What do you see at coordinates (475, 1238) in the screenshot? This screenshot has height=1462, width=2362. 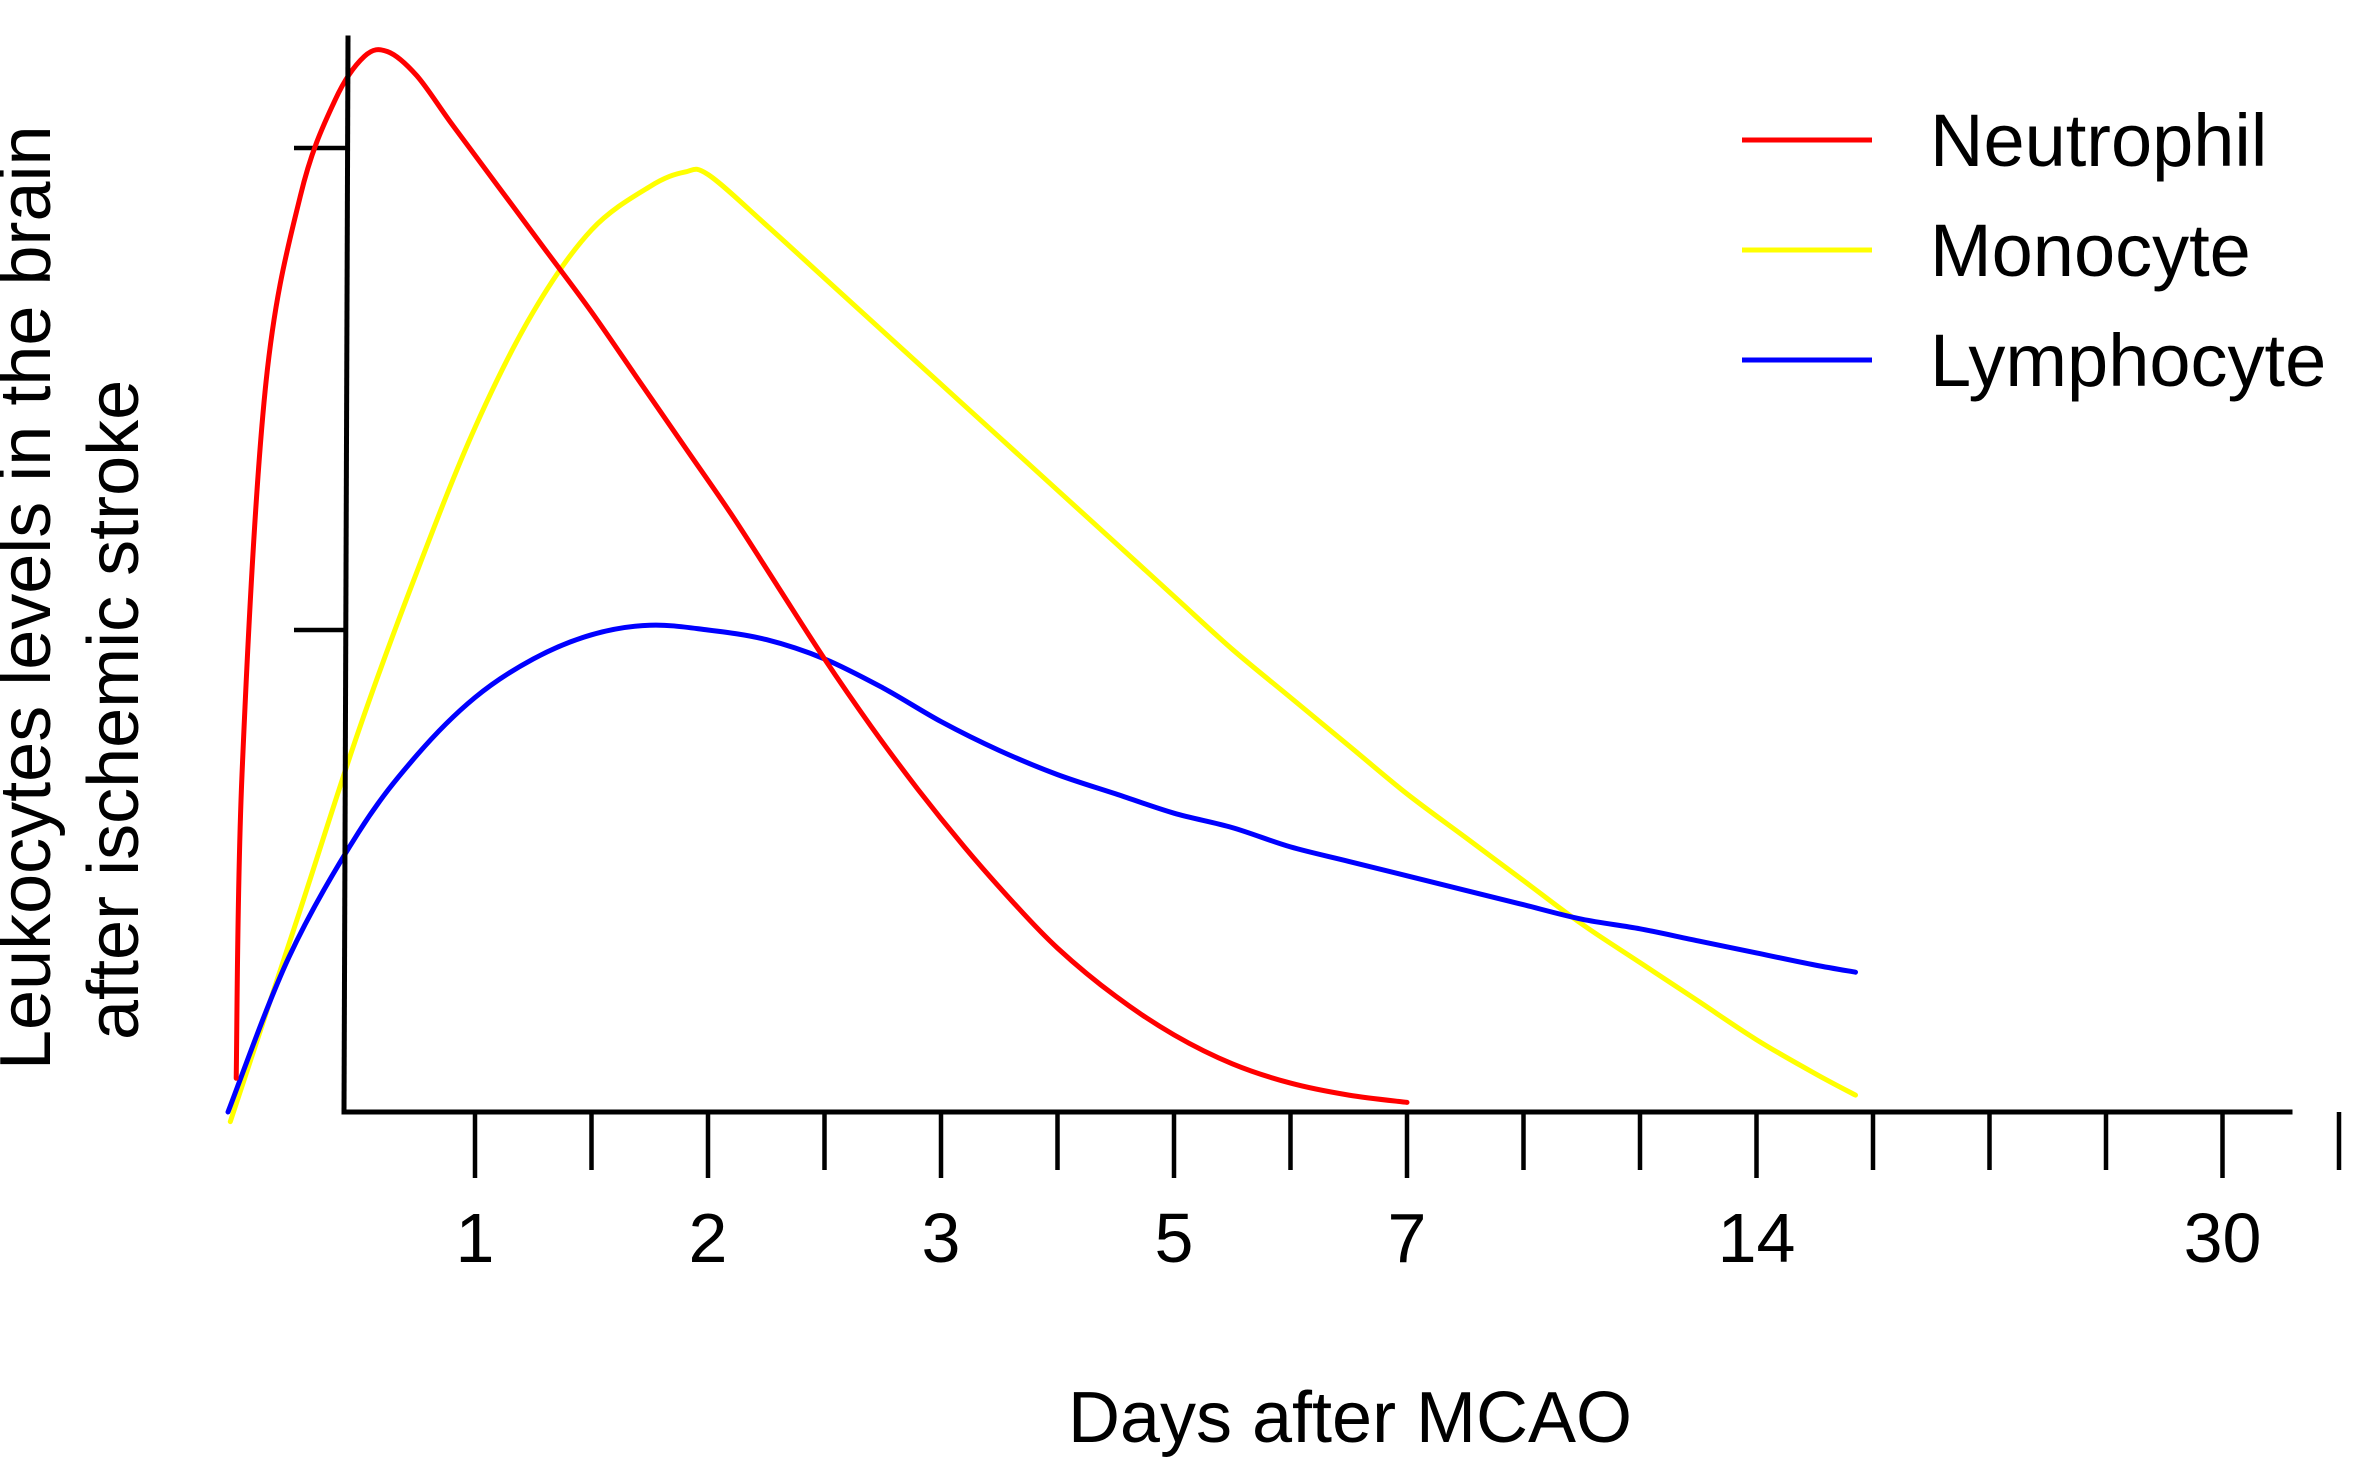 I see `x-tick-label-1: 1` at bounding box center [475, 1238].